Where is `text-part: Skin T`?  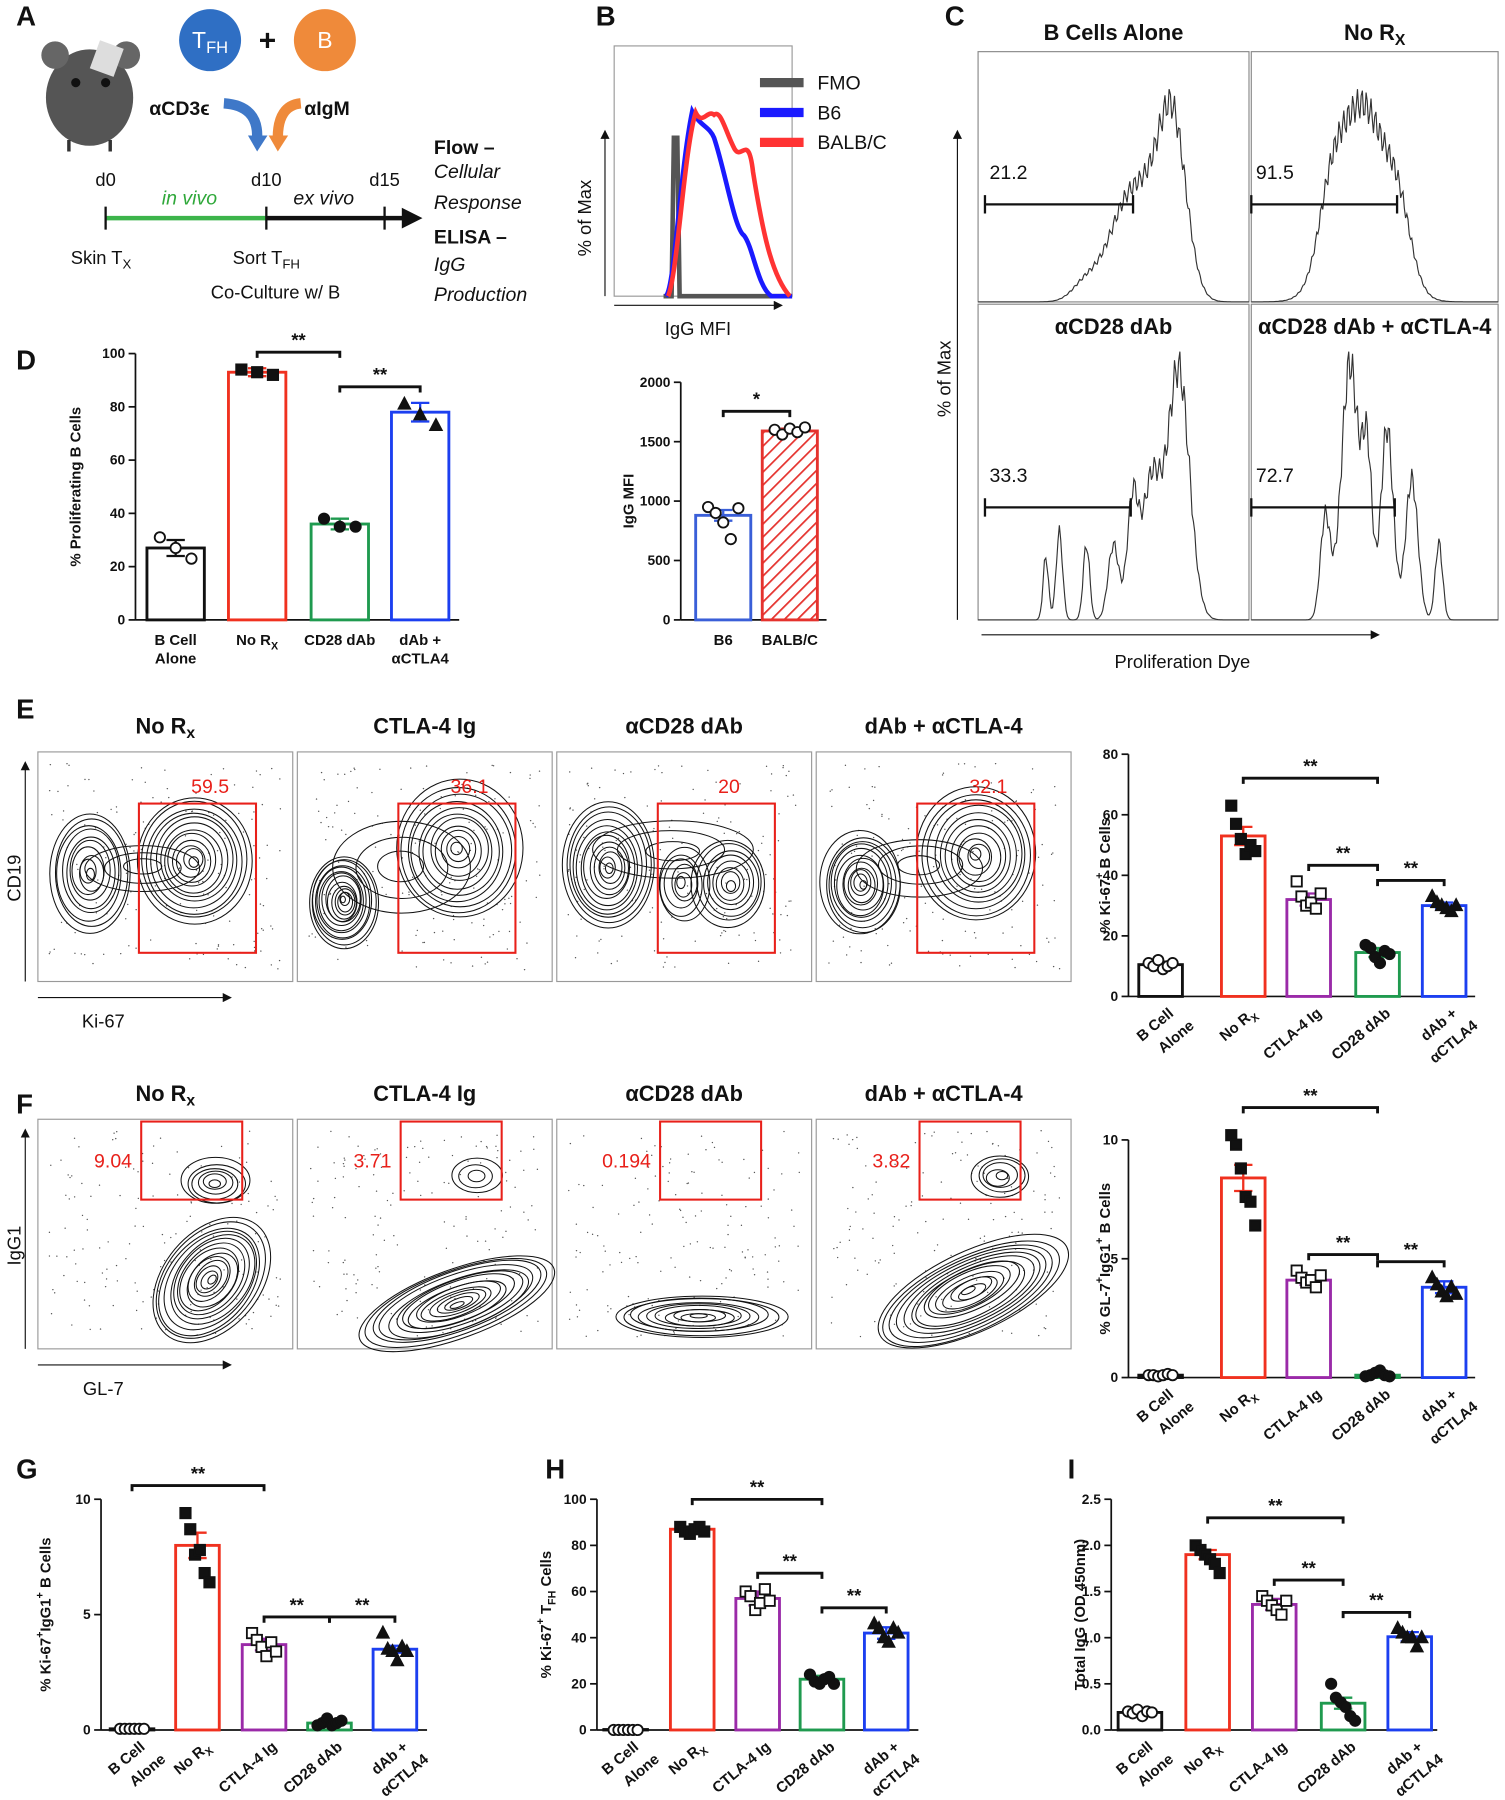 text-part: Skin T is located at coordinates (97, 257).